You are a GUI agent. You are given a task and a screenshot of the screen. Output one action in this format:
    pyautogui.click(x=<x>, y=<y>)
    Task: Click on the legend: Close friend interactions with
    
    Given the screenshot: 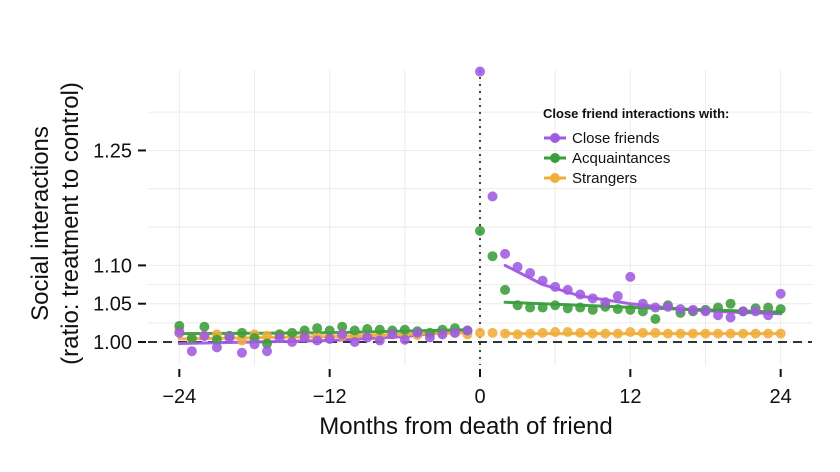 What is the action you would take?
    pyautogui.click(x=636, y=146)
    